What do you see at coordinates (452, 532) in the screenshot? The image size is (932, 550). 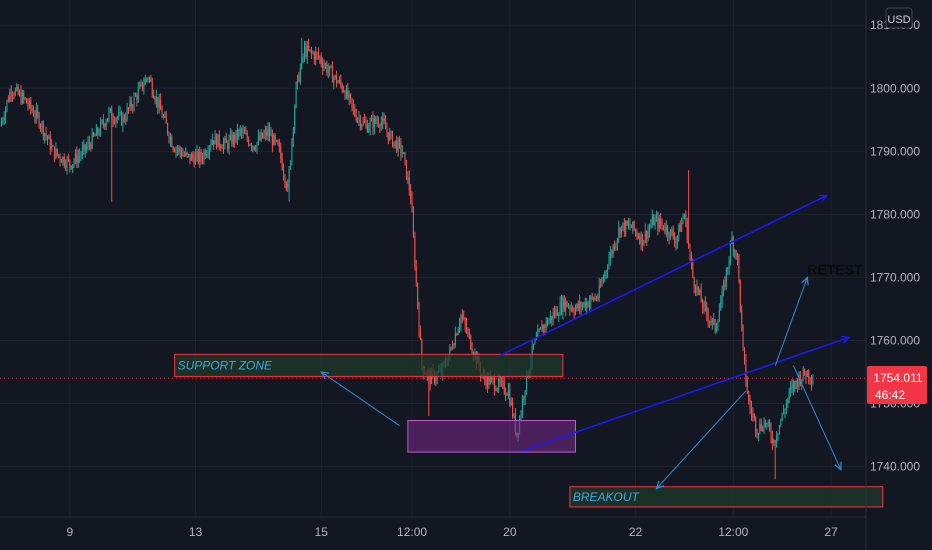 I see `time-axis: 9 13 15 12:00 20 22 12:00 27` at bounding box center [452, 532].